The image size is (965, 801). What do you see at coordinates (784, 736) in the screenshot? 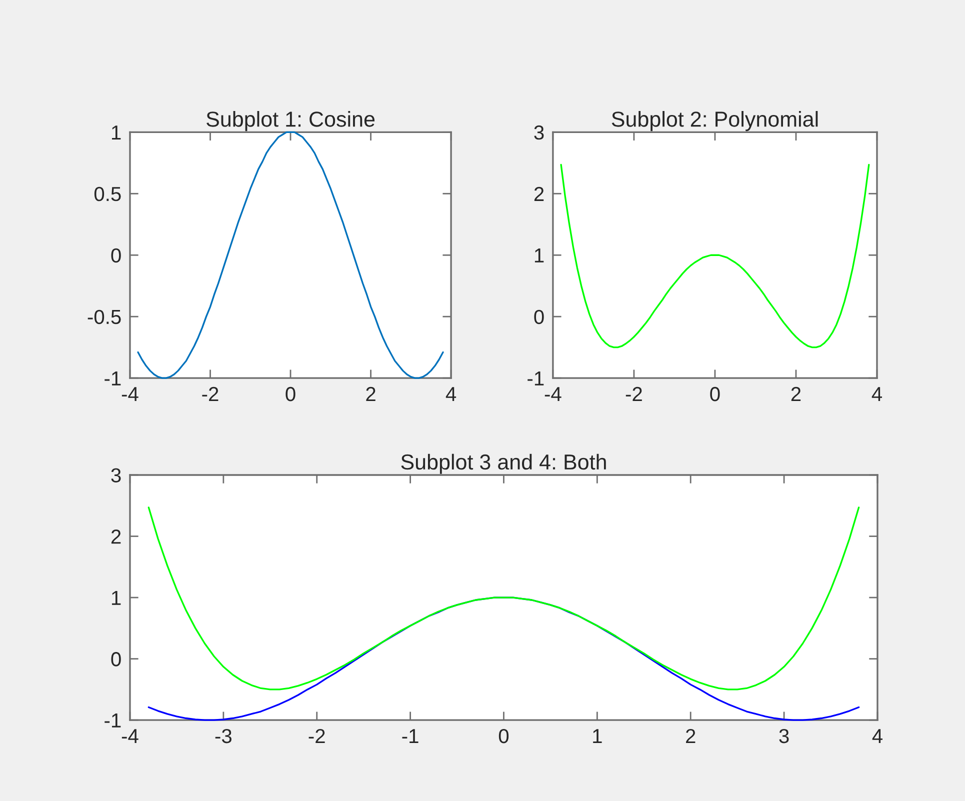
I see `x-tick-label: 3` at bounding box center [784, 736].